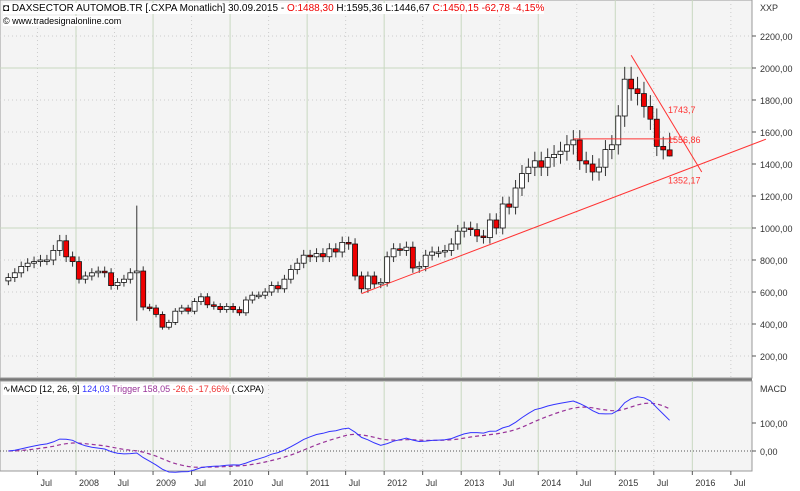 This screenshot has width=800, height=491. Describe the element at coordinates (45, 389) in the screenshot. I see `macd-name: MACD [12, 26, 9]` at that location.